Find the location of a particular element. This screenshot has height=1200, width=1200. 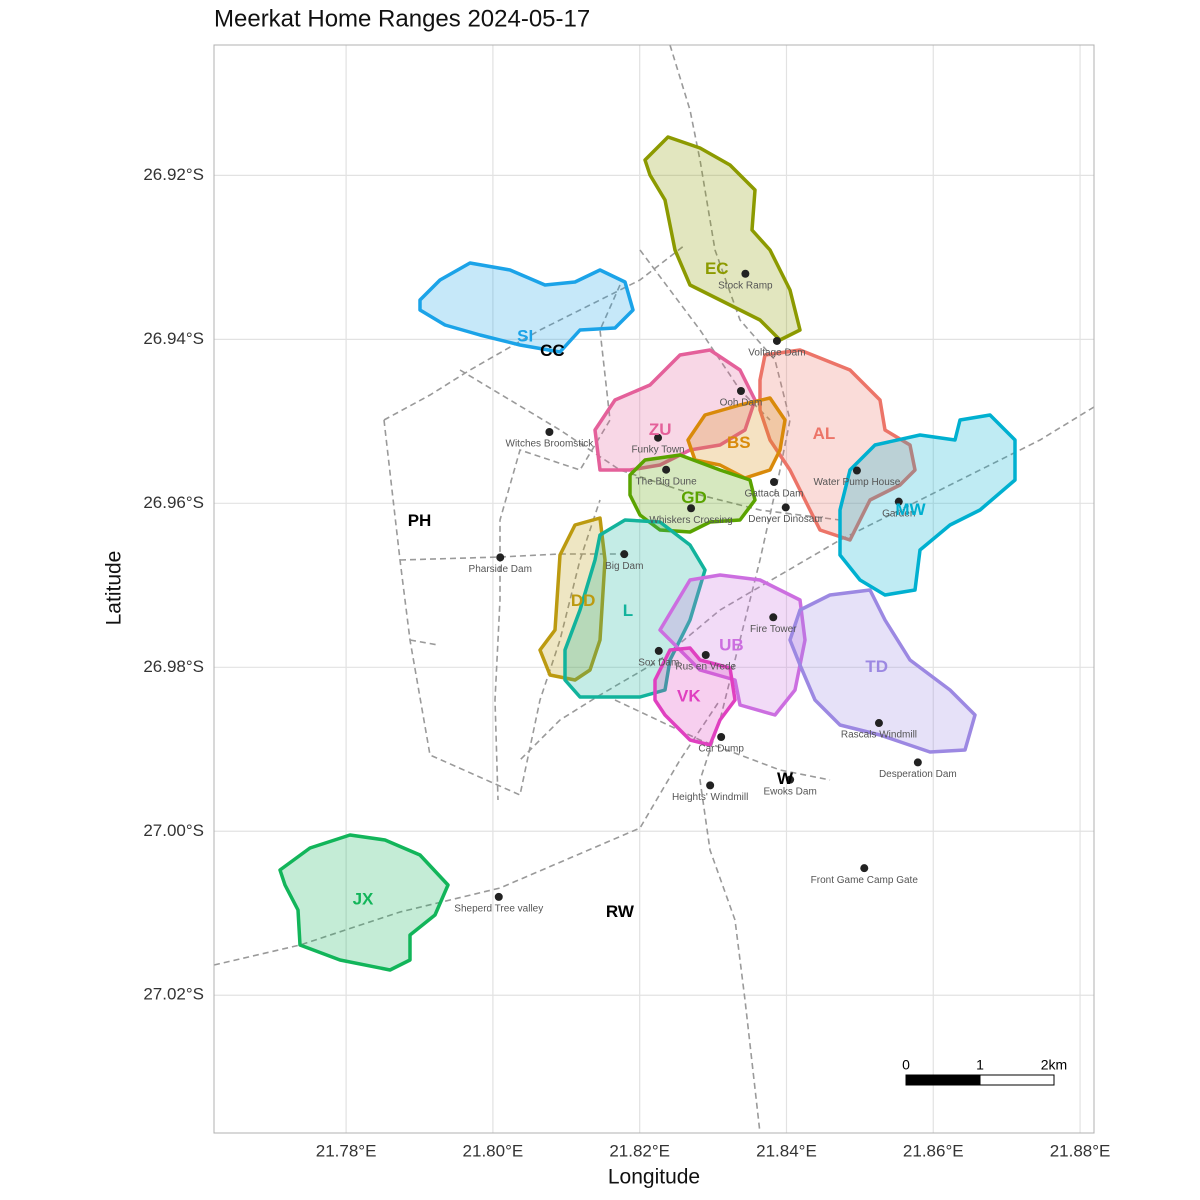

y-tick-label: 27.00°S is located at coordinates (173, 830).